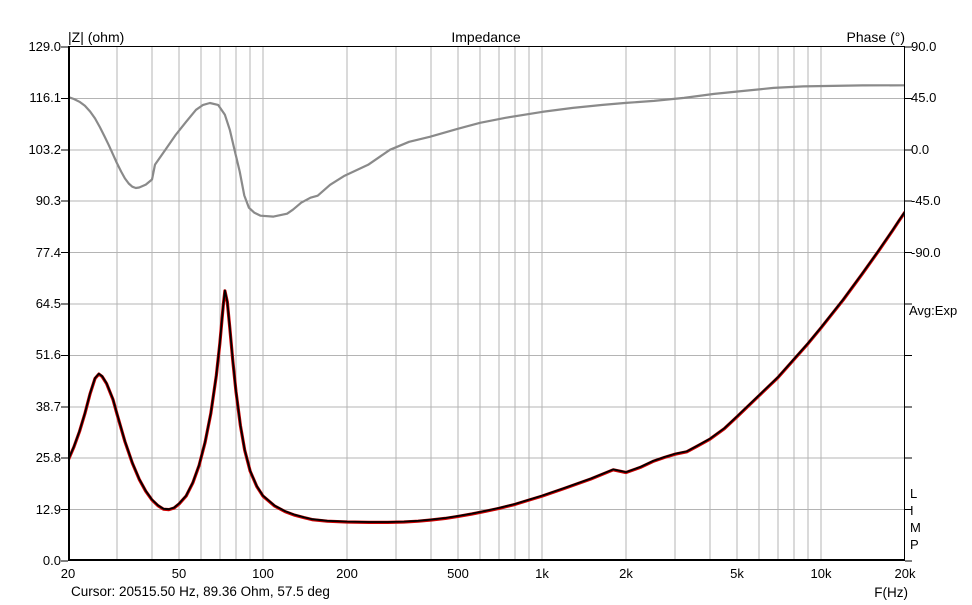 Image resolution: width=972 pixels, height=605 pixels. Describe the element at coordinates (486, 37) in the screenshot. I see `chart-title: Impedance` at that location.